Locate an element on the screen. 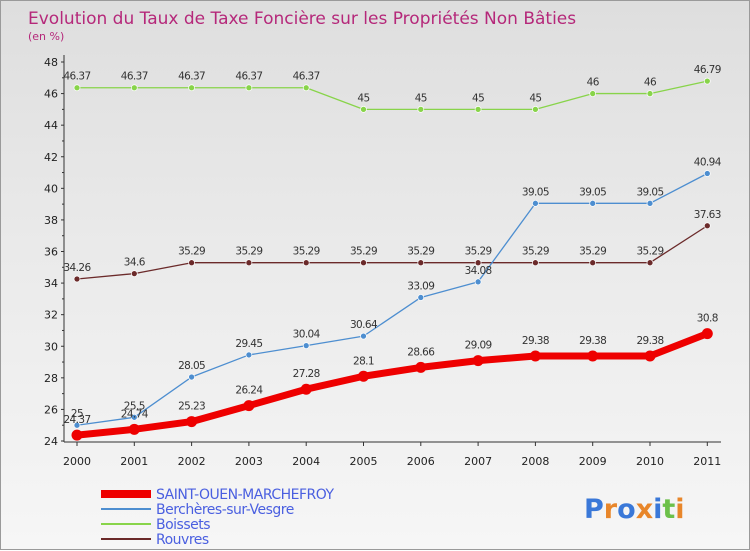 The height and width of the screenshot is (551, 750). x-tick-label: 2002 is located at coordinates (192, 461).